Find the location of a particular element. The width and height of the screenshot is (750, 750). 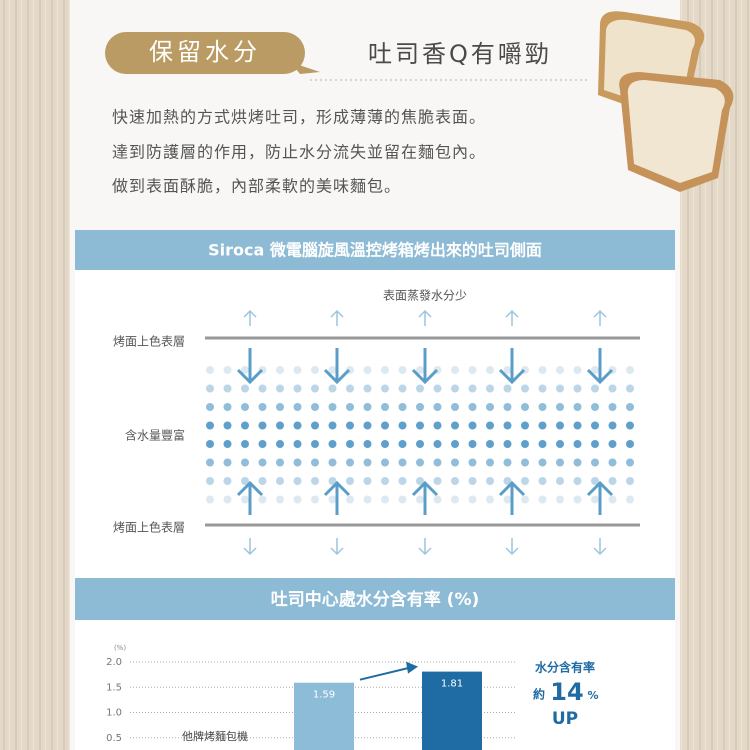

headline: 吐司香Q有嚼勁 is located at coordinates (460, 54).